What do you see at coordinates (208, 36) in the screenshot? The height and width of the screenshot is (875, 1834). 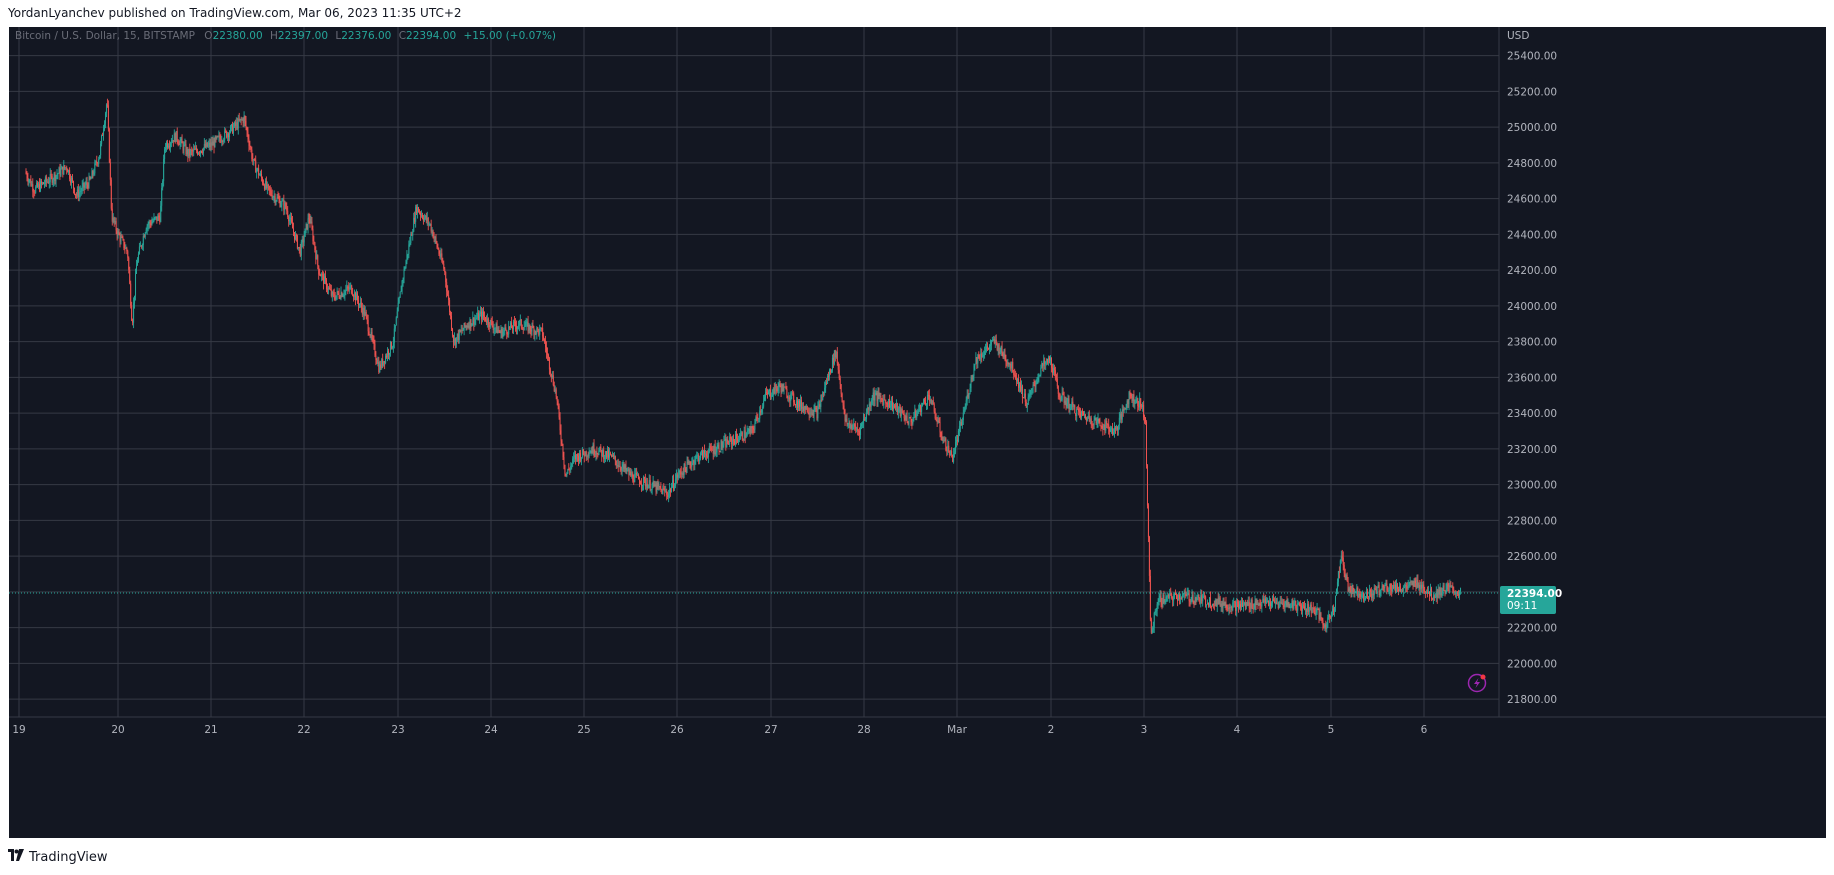 I see `legend-open-label: O` at bounding box center [208, 36].